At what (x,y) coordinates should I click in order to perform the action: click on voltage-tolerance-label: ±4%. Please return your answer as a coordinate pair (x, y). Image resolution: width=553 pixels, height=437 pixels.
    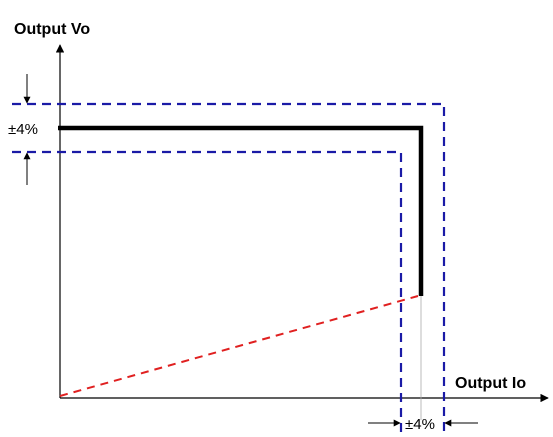
    Looking at the image, I should click on (23, 129).